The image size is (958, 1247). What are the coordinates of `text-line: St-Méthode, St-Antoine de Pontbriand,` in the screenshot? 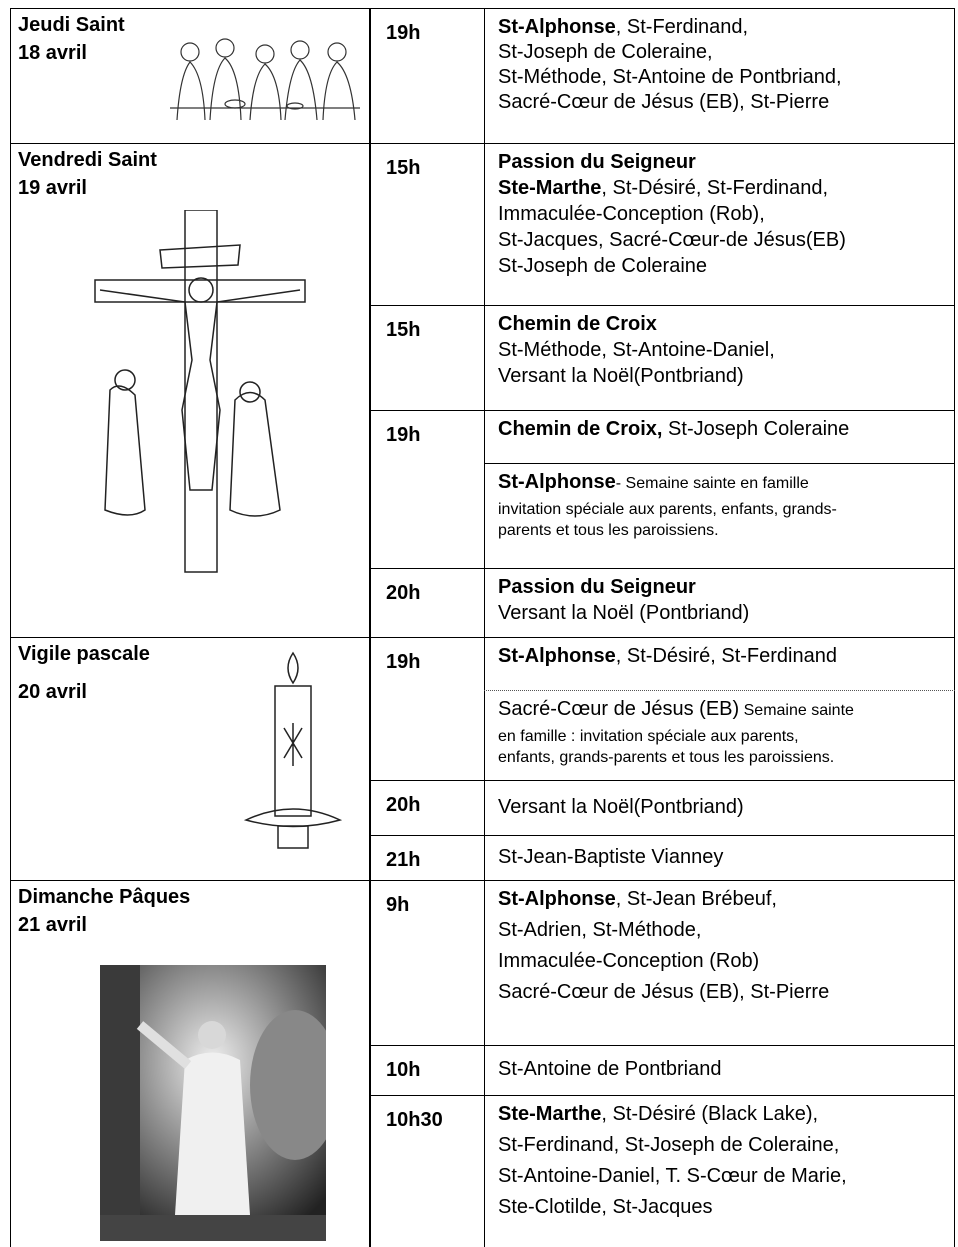 It's located at (670, 77).